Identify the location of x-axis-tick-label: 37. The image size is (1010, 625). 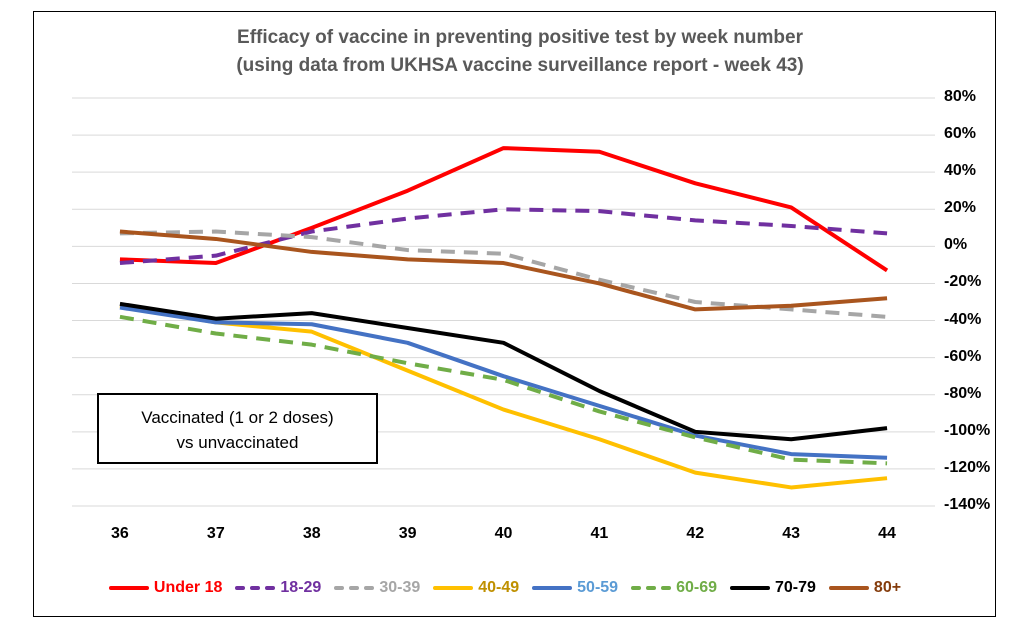
(215, 533).